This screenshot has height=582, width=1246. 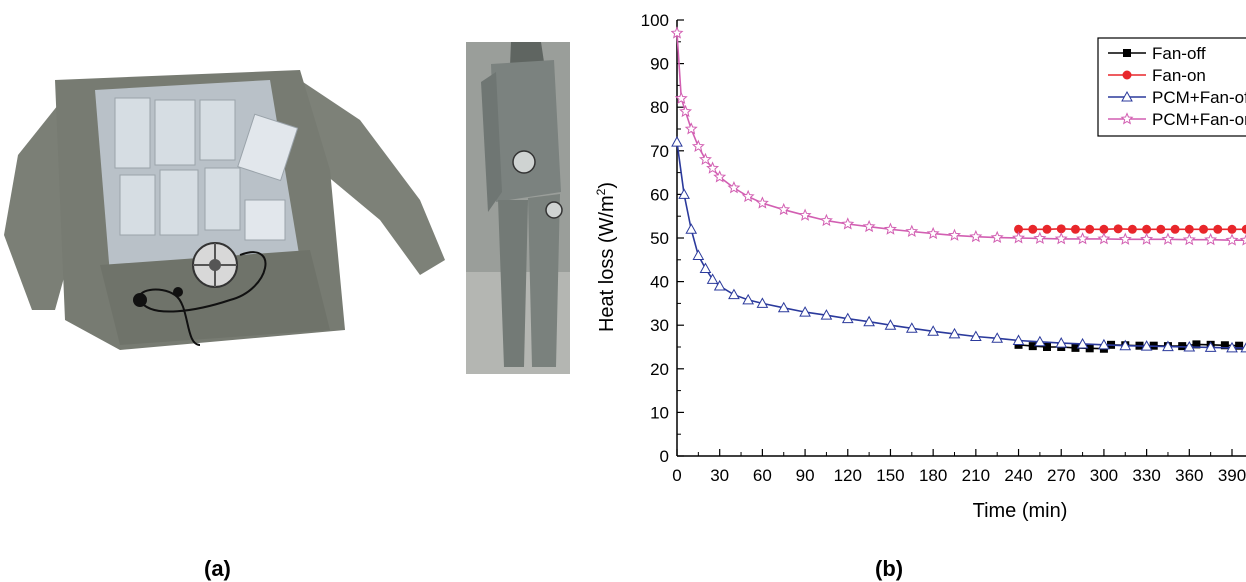 What do you see at coordinates (762, 475) in the screenshot?
I see `x-tick-label: 60` at bounding box center [762, 475].